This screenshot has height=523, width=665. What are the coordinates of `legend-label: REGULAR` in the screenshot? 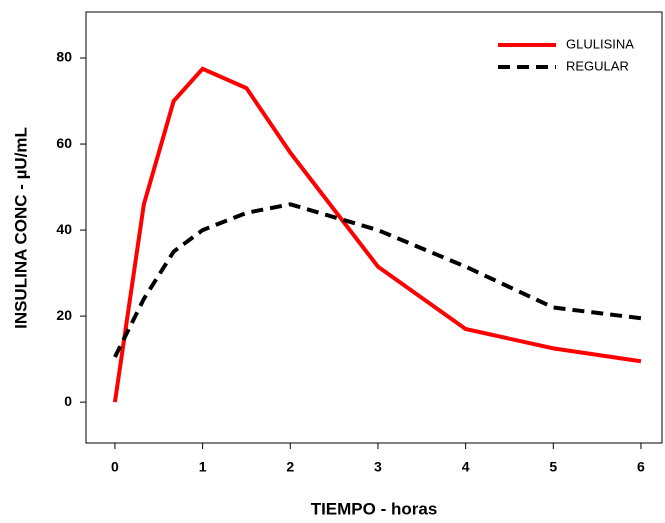 It's located at (597, 65).